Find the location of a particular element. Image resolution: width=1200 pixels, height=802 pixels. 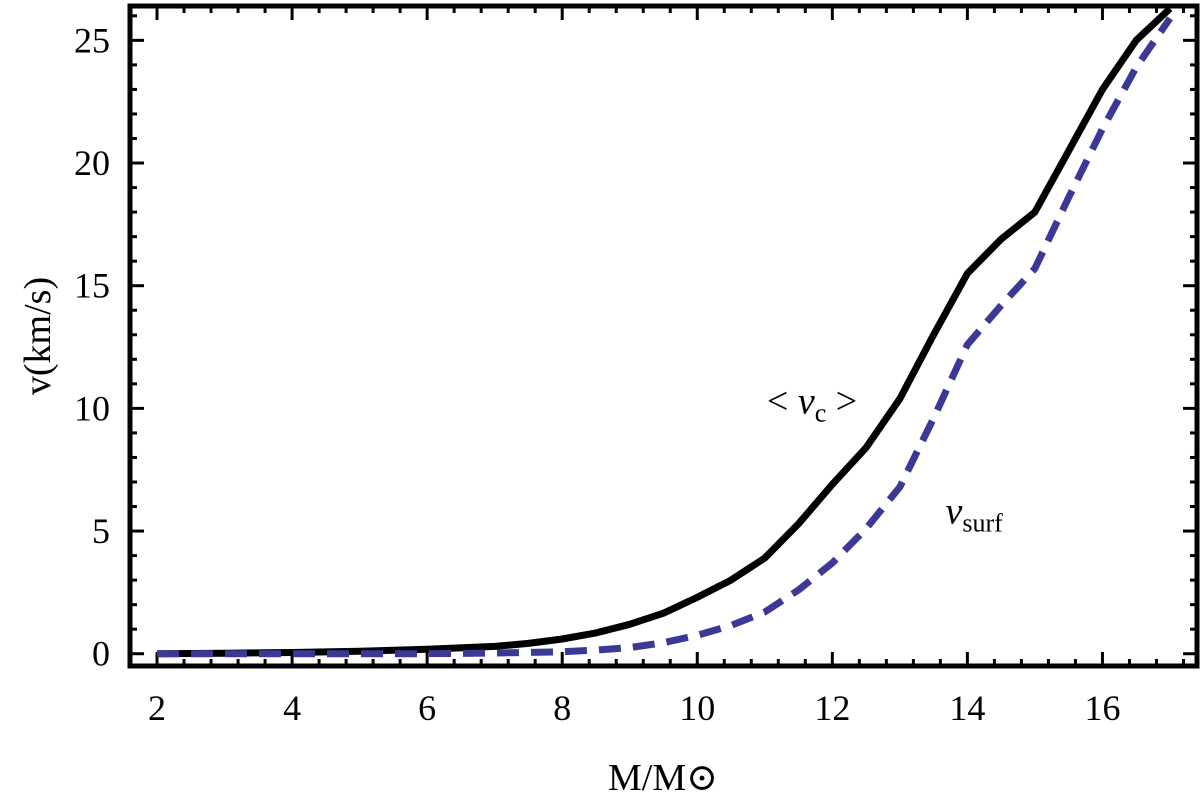

y-tick-label: 20 is located at coordinates (92, 163).